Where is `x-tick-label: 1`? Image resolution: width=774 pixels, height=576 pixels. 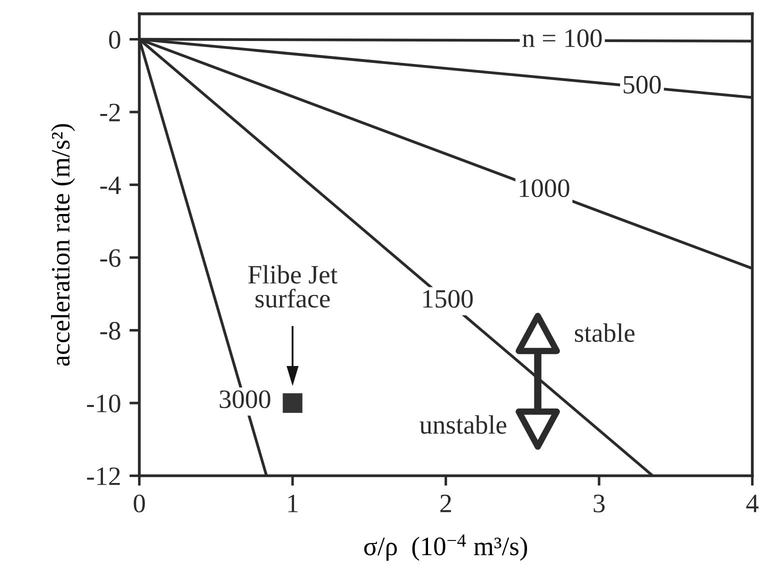 x-tick-label: 1 is located at coordinates (293, 503).